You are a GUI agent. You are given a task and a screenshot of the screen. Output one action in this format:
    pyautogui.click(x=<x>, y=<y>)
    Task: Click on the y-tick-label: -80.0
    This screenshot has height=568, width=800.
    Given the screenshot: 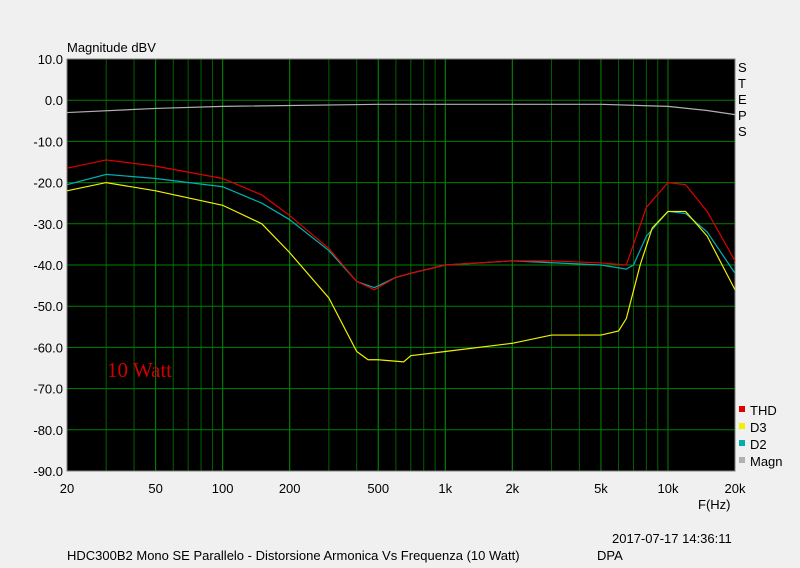 What is the action you would take?
    pyautogui.click(x=48, y=430)
    